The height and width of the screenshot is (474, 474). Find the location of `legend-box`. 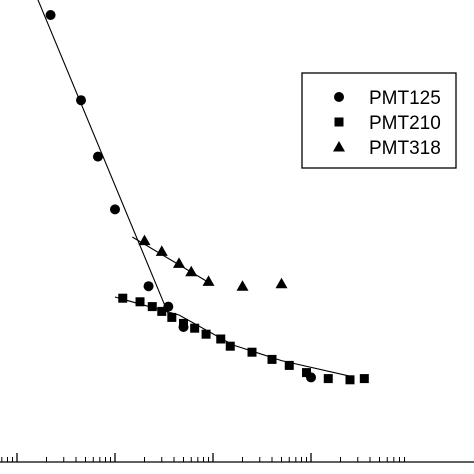

legend-box is located at coordinates (379, 120).